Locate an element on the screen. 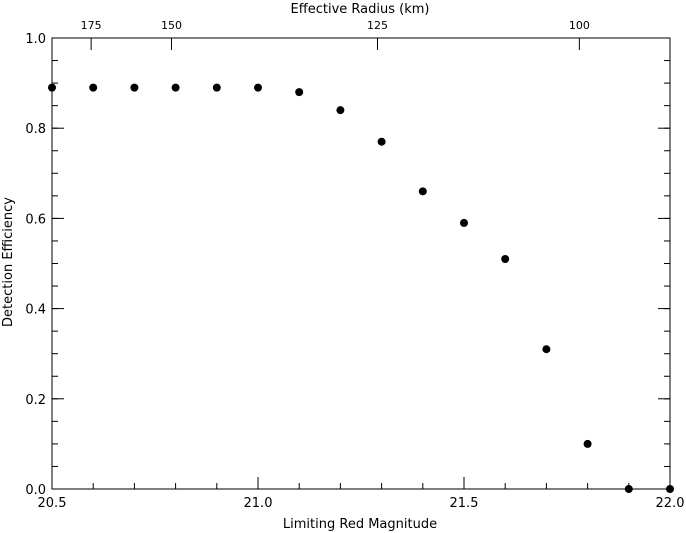 Image resolution: width=686 pixels, height=533 pixels. y-tick-label: 0.4 is located at coordinates (35, 310).